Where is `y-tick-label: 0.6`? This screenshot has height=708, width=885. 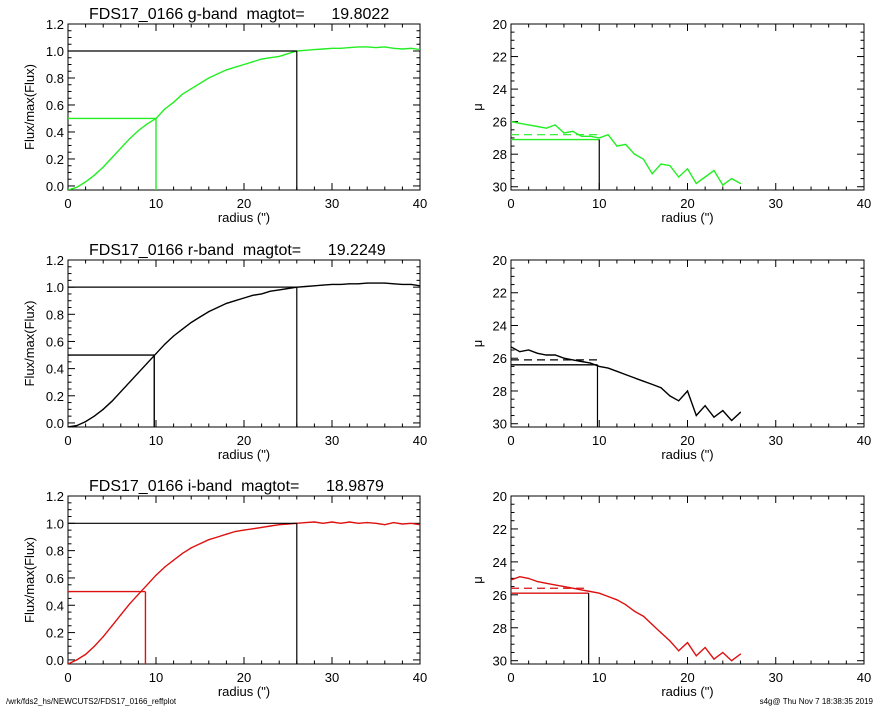
y-tick-label: 0.6 is located at coordinates (55, 341).